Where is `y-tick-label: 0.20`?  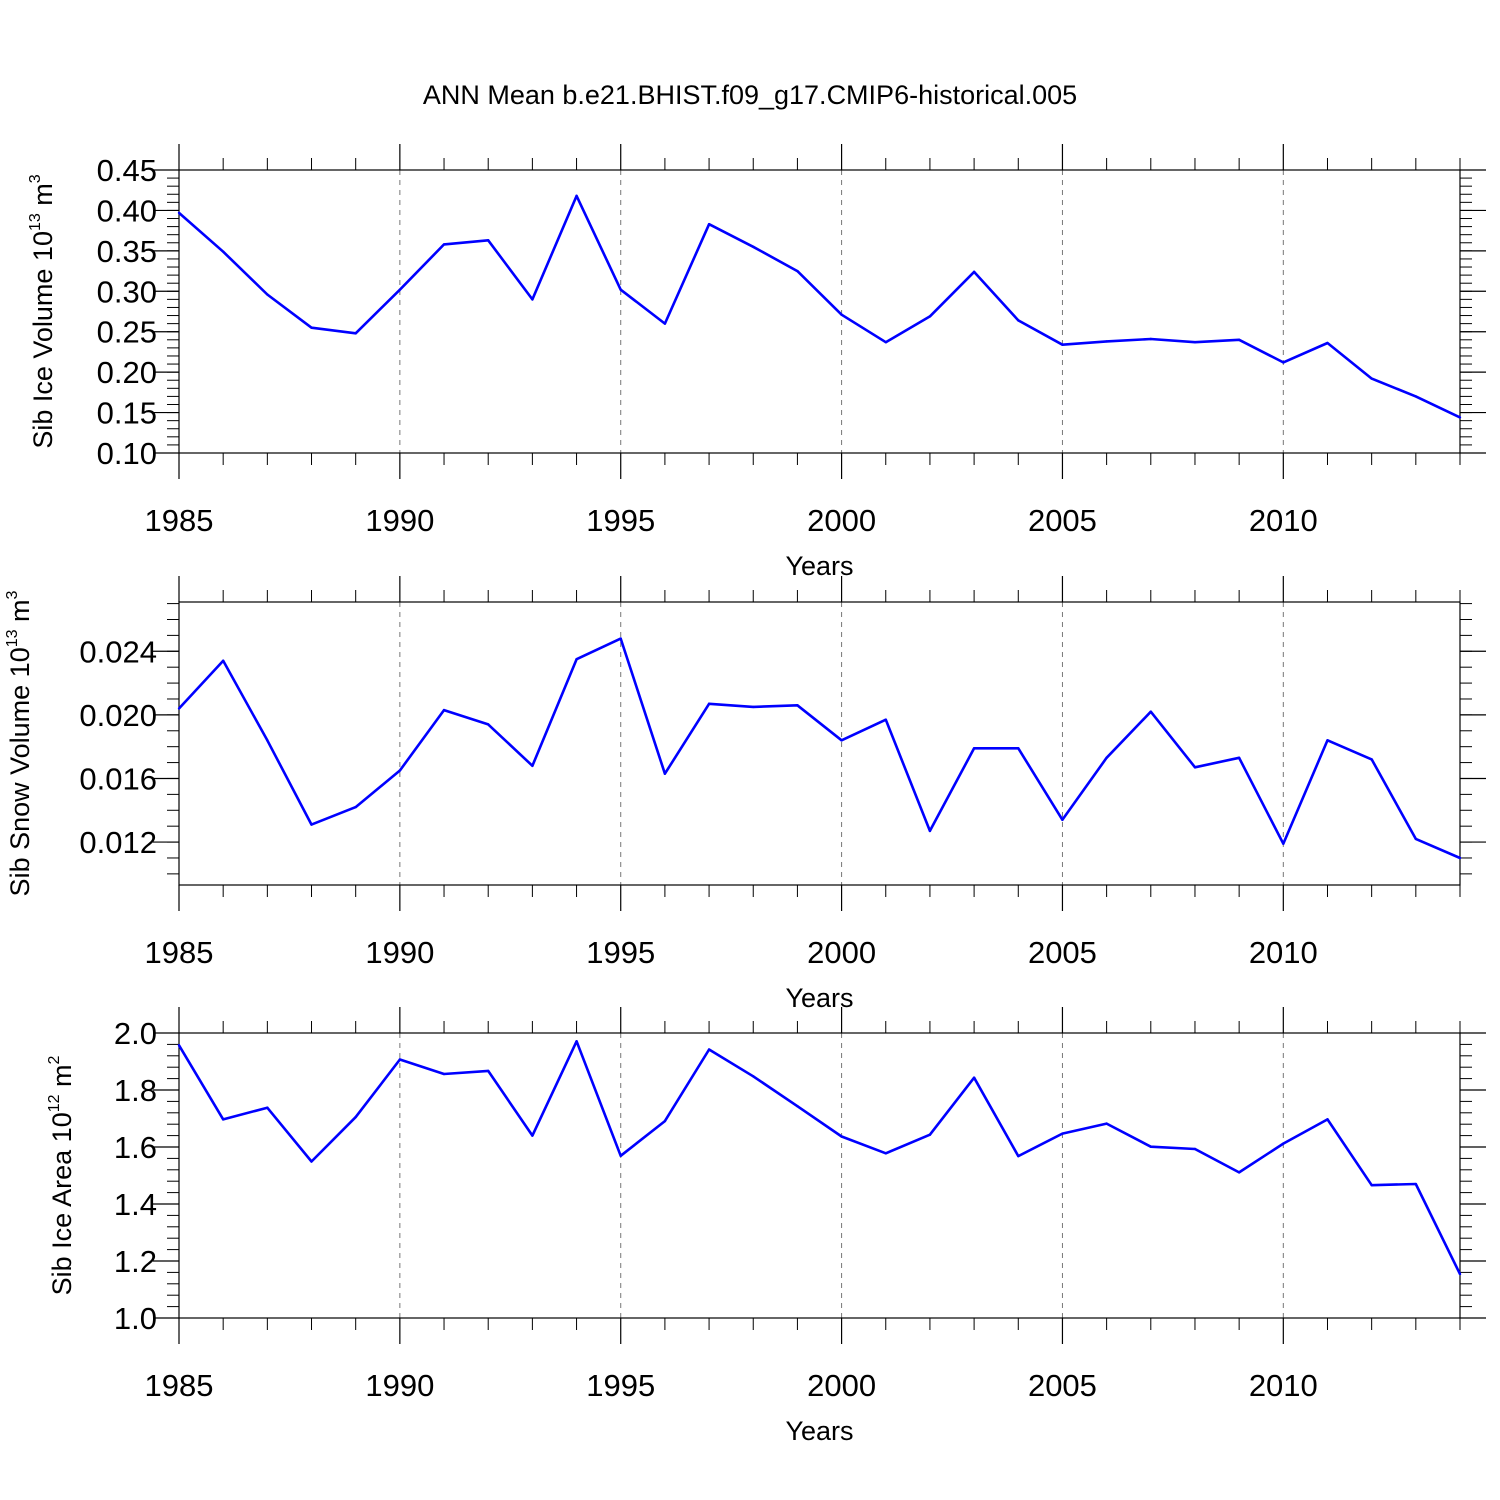
y-tick-label: 0.20 is located at coordinates (127, 372).